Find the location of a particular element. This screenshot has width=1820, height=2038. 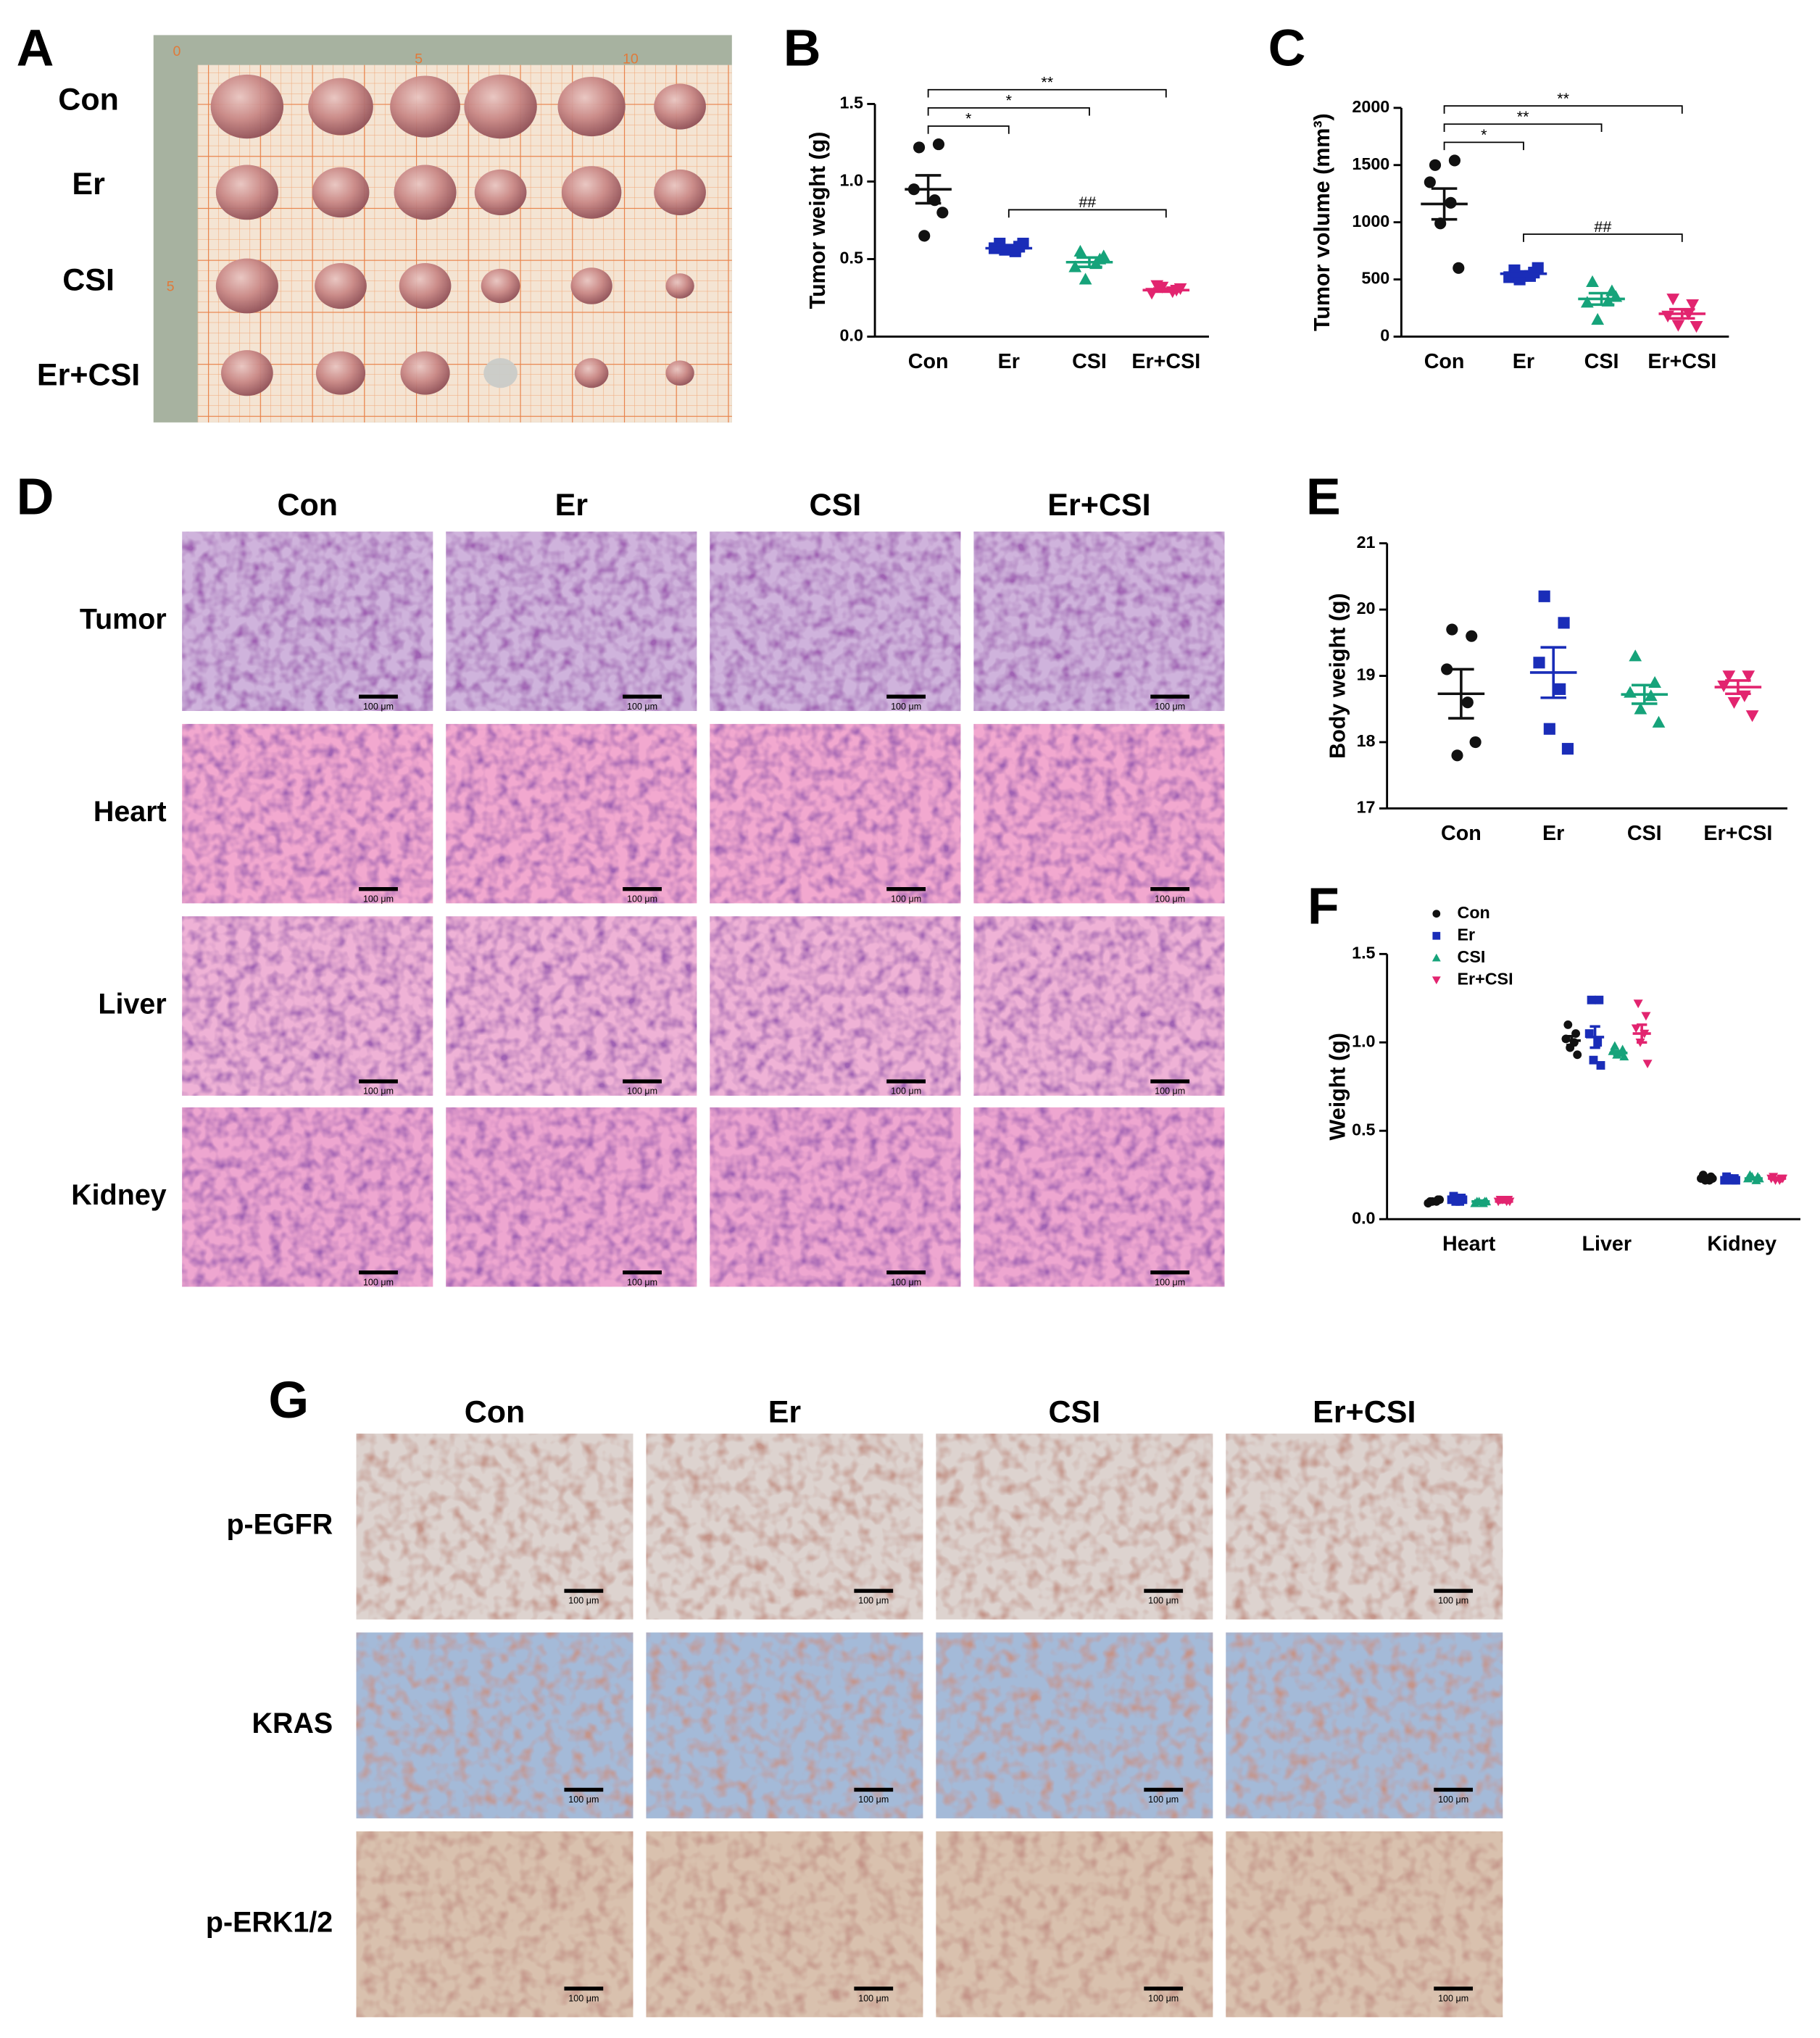

y-tick-label: 19 is located at coordinates (1366, 674).